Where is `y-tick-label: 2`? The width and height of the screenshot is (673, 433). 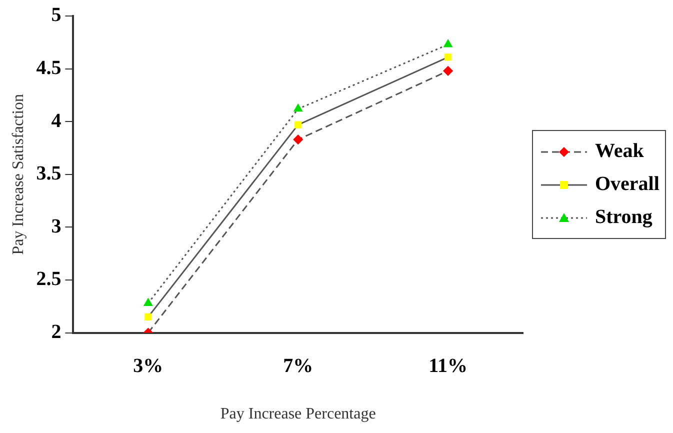
y-tick-label: 2 is located at coordinates (56, 331).